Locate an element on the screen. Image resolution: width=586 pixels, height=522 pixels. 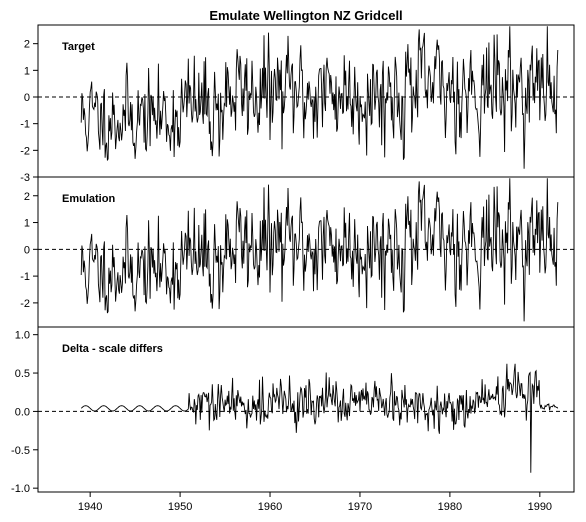
x-axis: 1940 1950 1960 1970 1980 1990 is located at coordinates (315, 502).